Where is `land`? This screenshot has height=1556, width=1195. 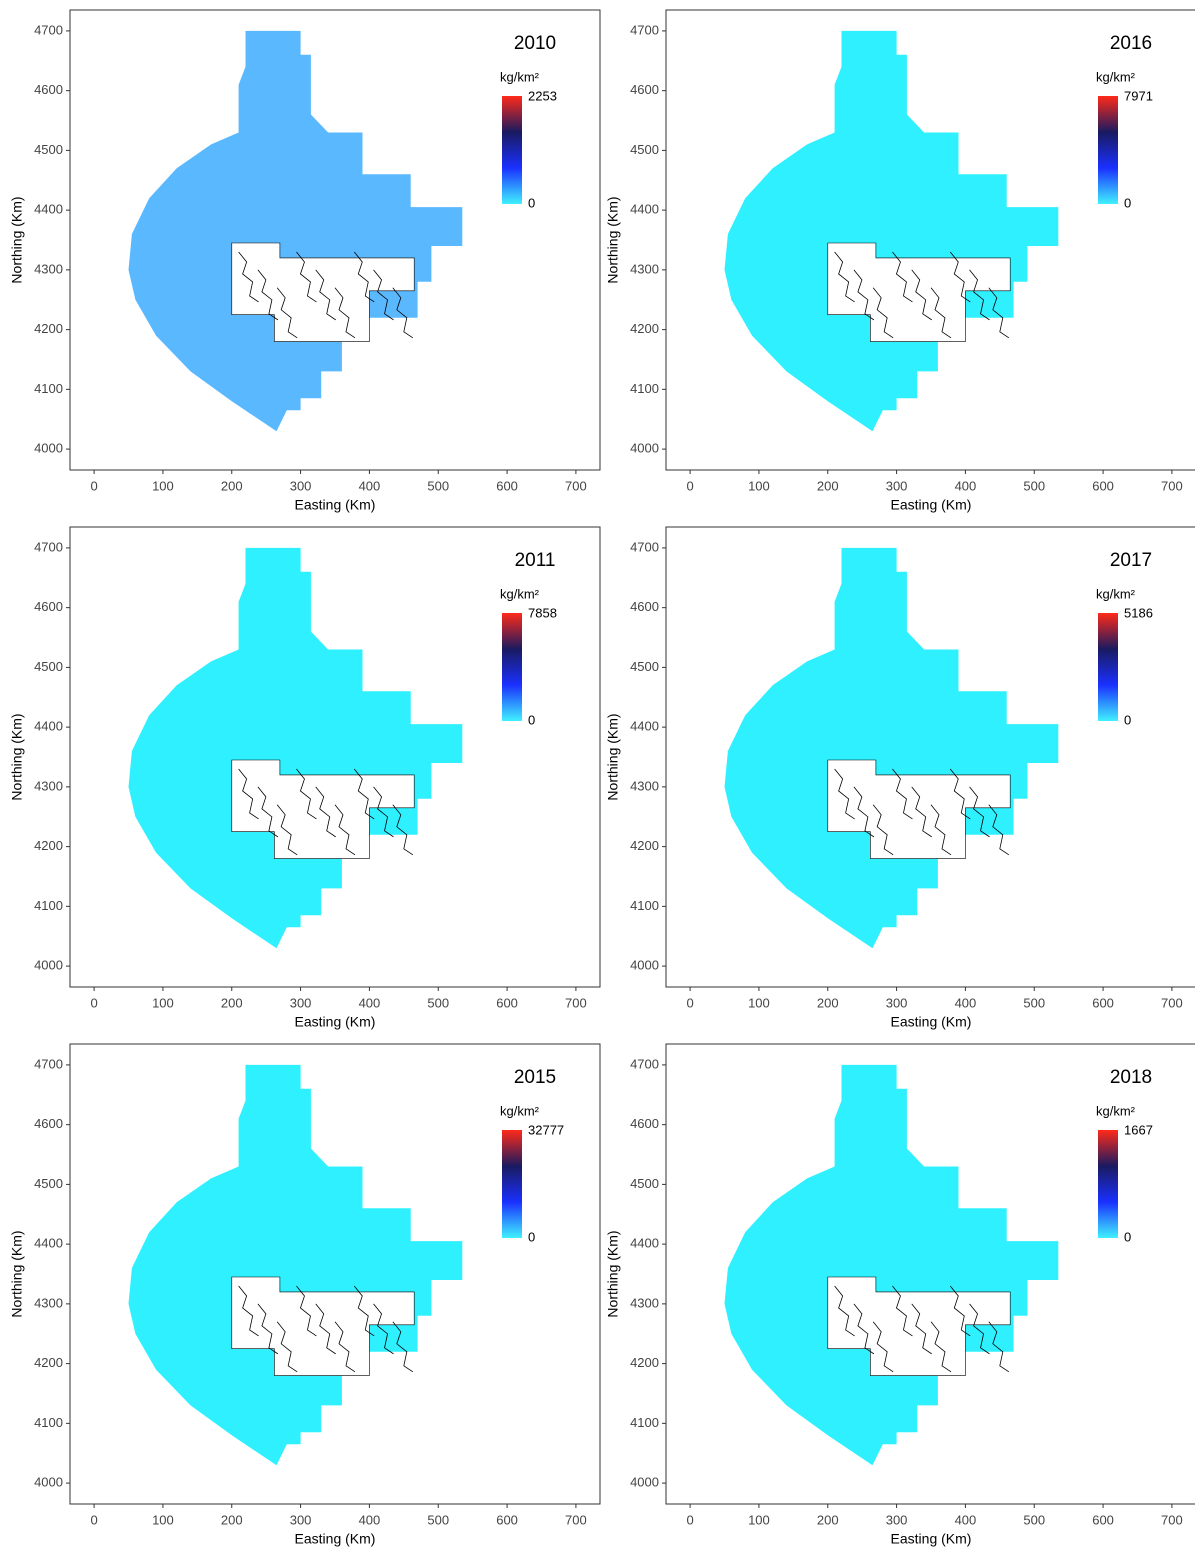 land is located at coordinates (323, 809).